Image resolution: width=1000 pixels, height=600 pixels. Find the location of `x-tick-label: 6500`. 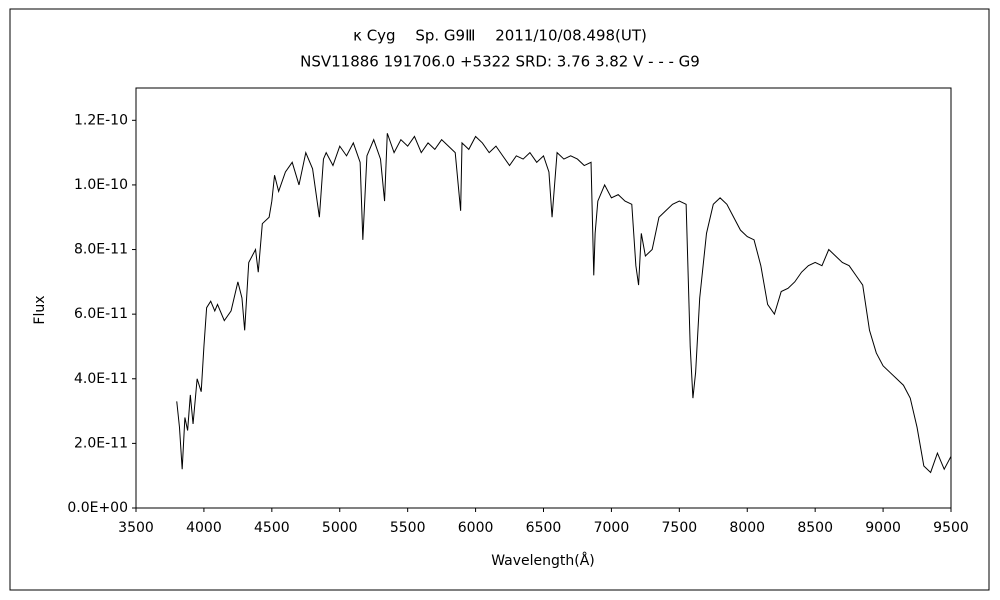

x-tick-label: 6500 is located at coordinates (544, 528).